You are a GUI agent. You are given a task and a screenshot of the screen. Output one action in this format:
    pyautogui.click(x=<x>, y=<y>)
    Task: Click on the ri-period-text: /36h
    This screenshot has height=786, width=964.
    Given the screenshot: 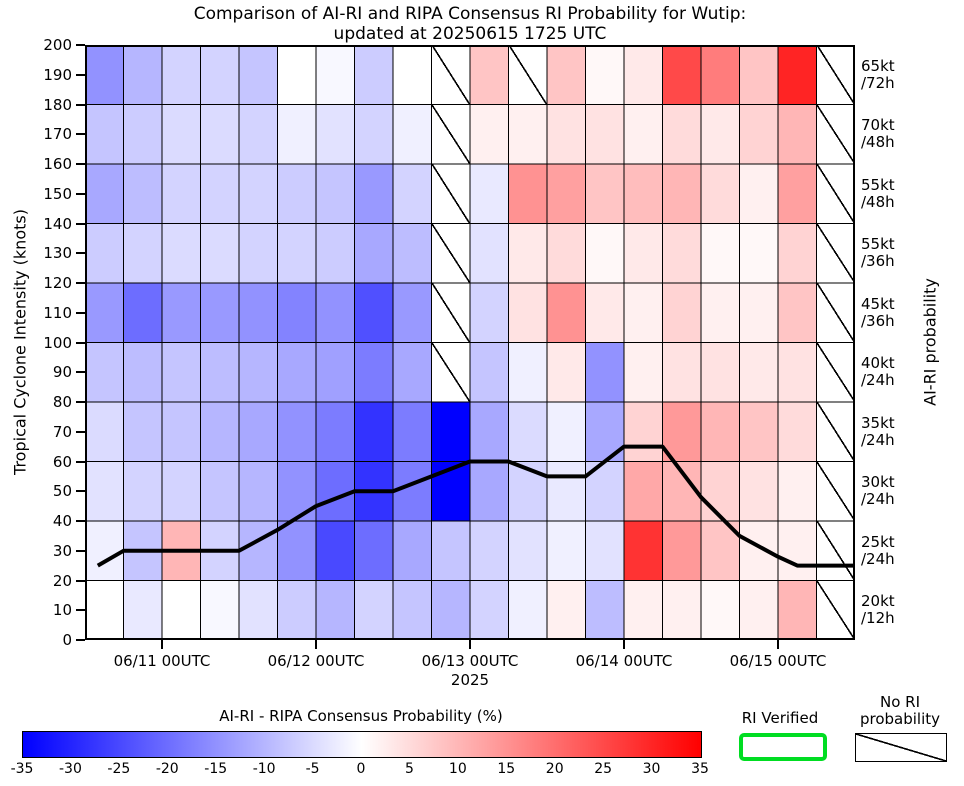 What is the action you would take?
    pyautogui.click(x=878, y=261)
    